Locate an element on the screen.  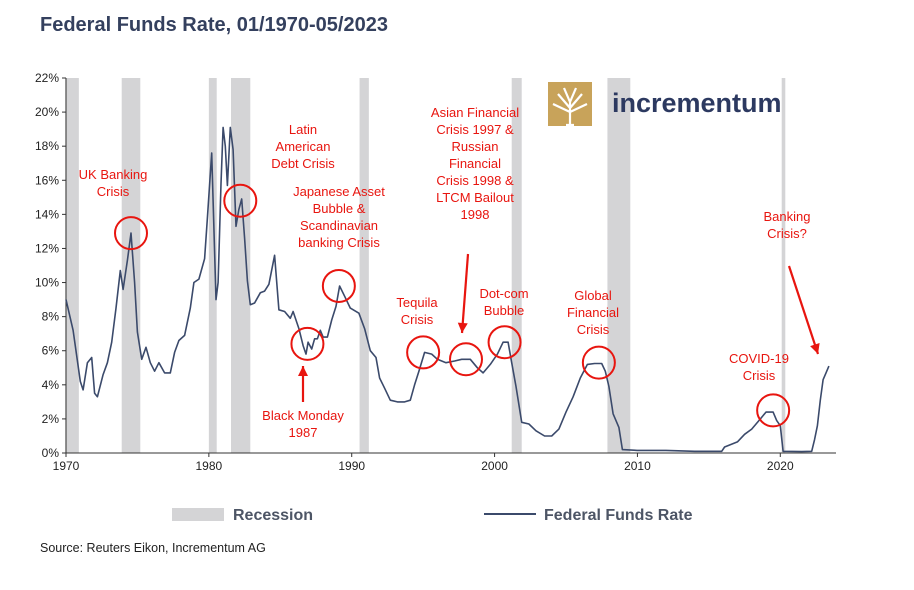
annotation-7: Global Financial Crisis is located at coordinates (593, 312).